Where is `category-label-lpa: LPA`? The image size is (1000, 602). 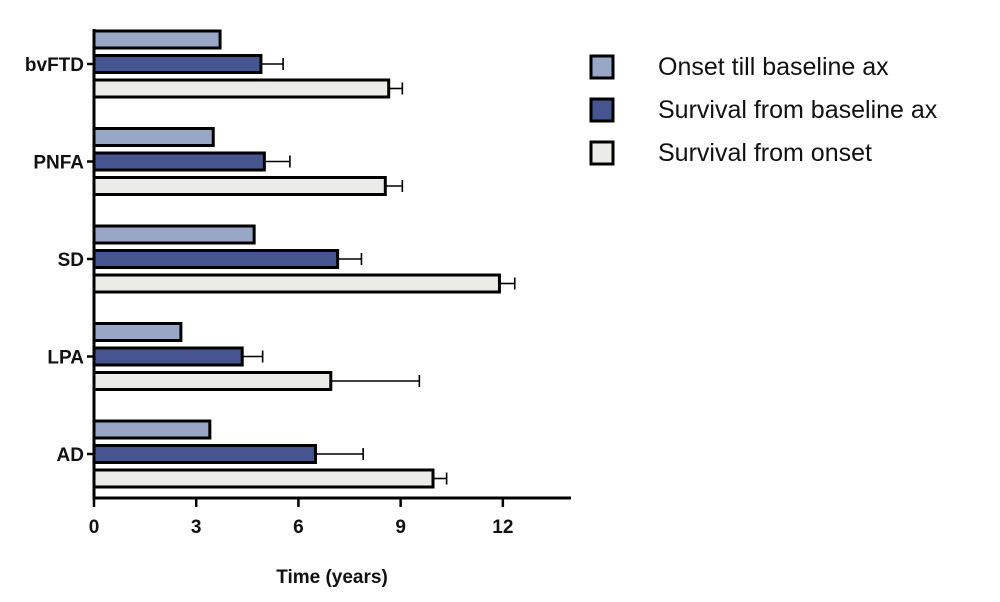 category-label-lpa: LPA is located at coordinates (65, 358).